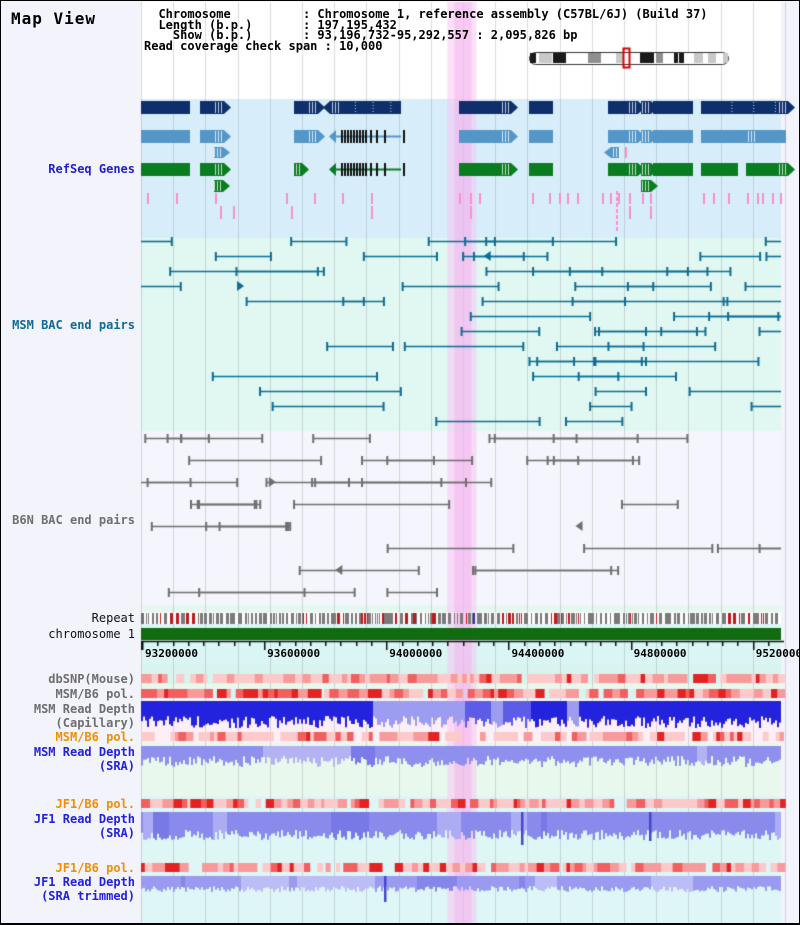  Describe the element at coordinates (113, 618) in the screenshot. I see `repeat-label: Repeat` at that location.